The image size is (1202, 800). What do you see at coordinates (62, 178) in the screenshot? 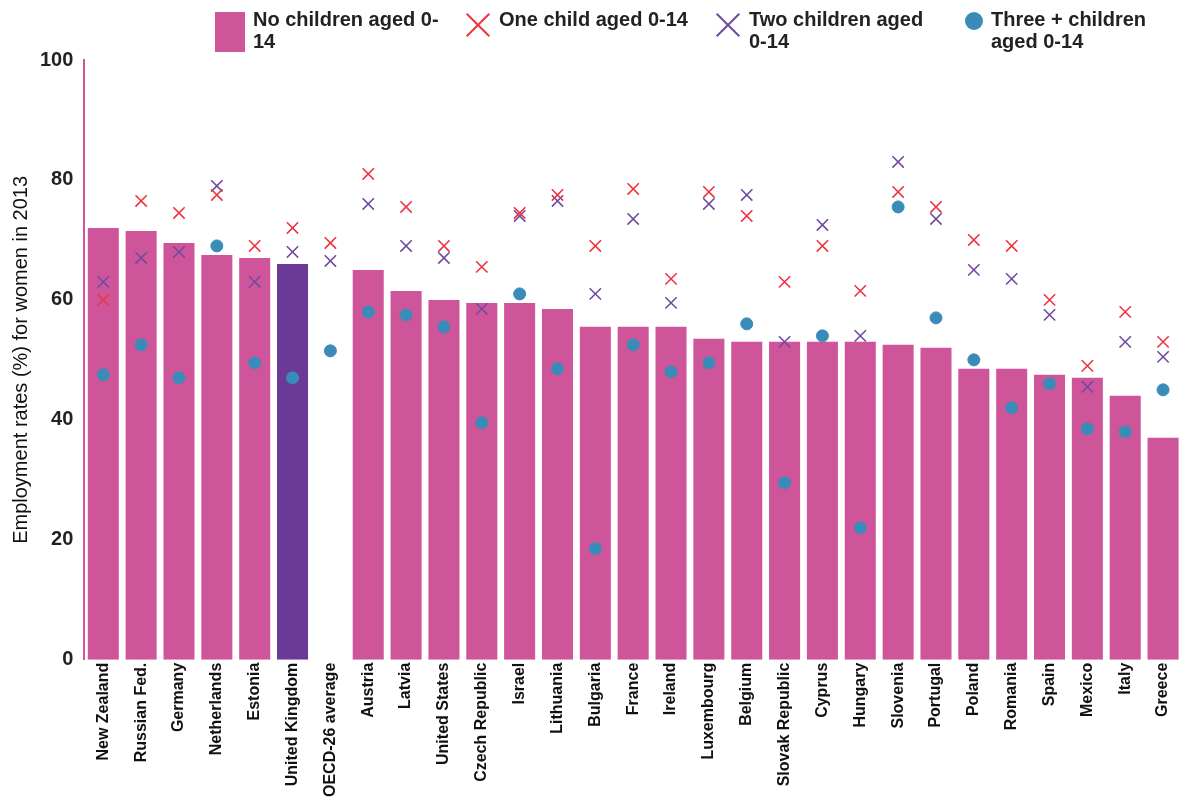
I see `y-tick-label: 80` at bounding box center [62, 178].